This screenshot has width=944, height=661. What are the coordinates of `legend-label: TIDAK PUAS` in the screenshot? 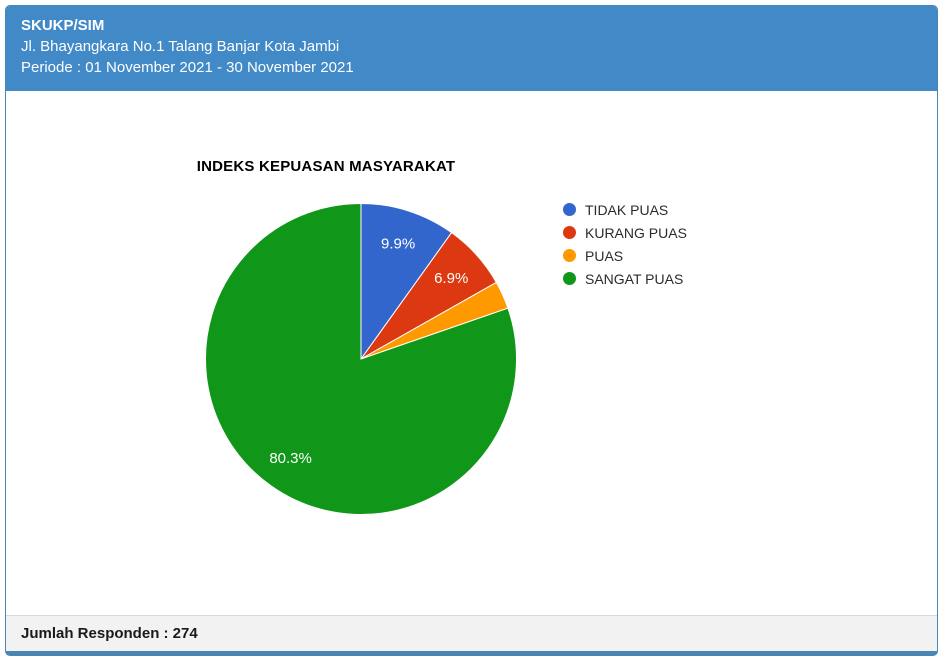 It's located at (627, 209).